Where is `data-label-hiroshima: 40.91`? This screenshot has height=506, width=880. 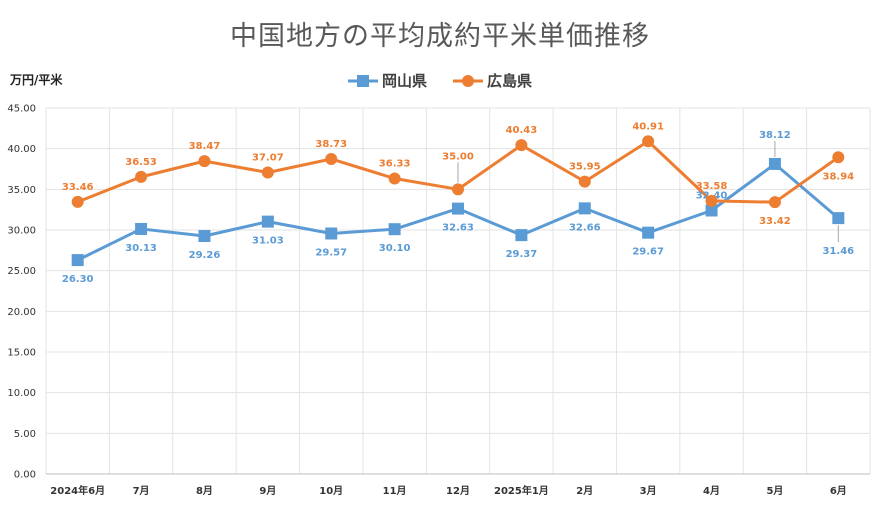
data-label-hiroshima: 40.91 is located at coordinates (648, 126).